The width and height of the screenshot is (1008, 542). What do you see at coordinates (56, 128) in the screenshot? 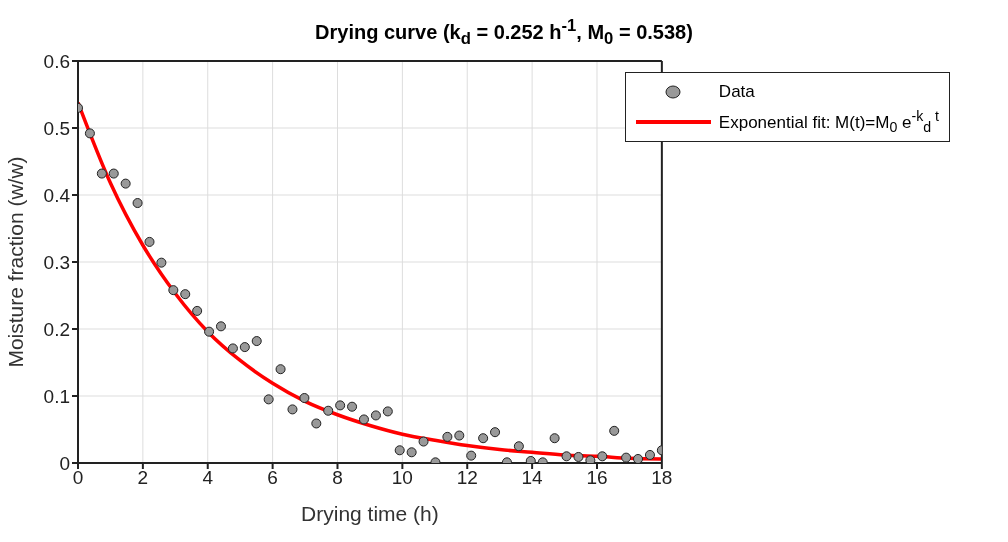
I see `y-tick-label: 0.5` at bounding box center [56, 128].